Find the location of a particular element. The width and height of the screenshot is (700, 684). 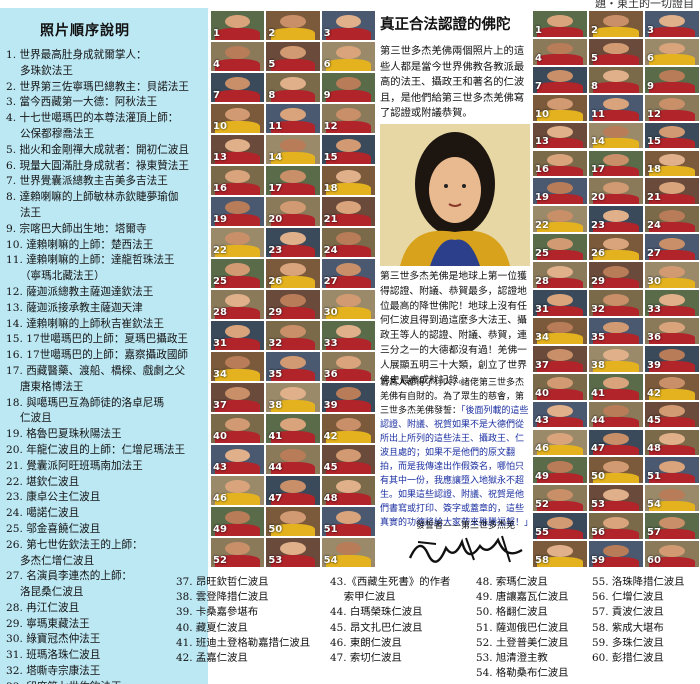

photo-number: 41 is located at coordinates (275, 436).